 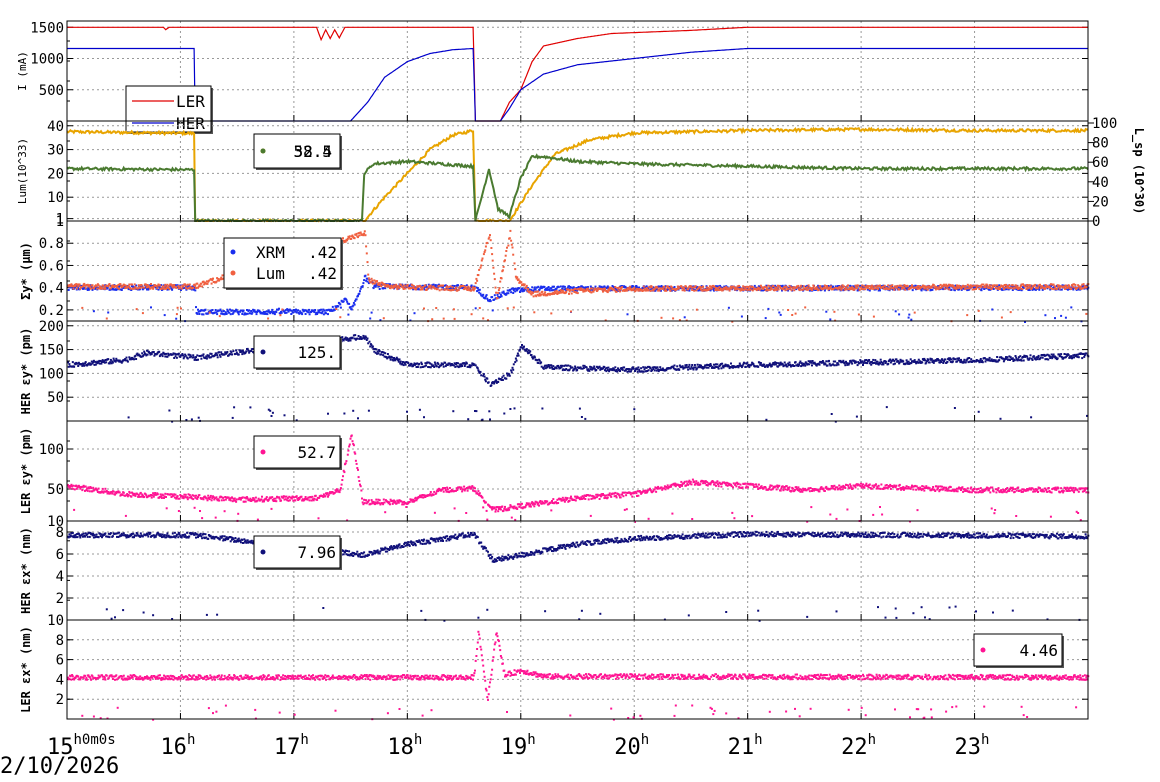 What do you see at coordinates (190, 101) in the screenshot?
I see `legend-label: LER` at bounding box center [190, 101].